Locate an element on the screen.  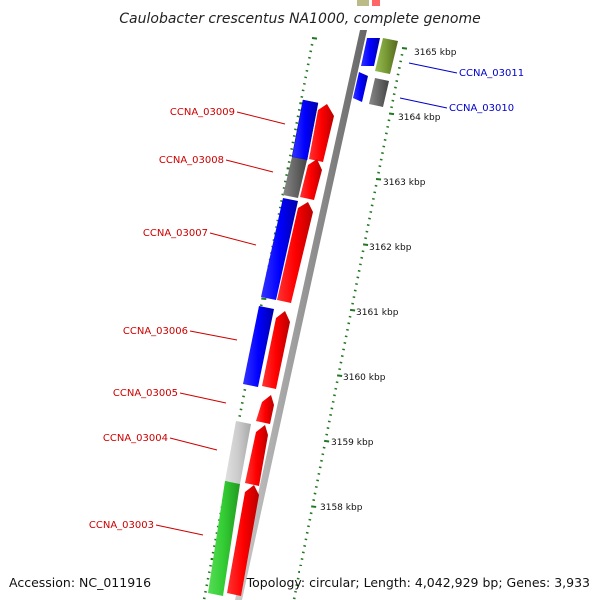
top-partial-features is located at coordinates (368, 3).